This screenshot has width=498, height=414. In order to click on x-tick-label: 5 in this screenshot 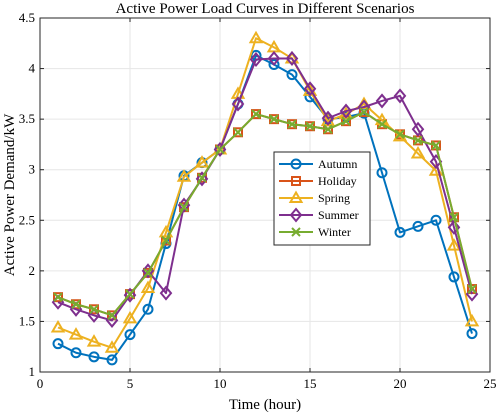, I will do `click(130, 383)`.